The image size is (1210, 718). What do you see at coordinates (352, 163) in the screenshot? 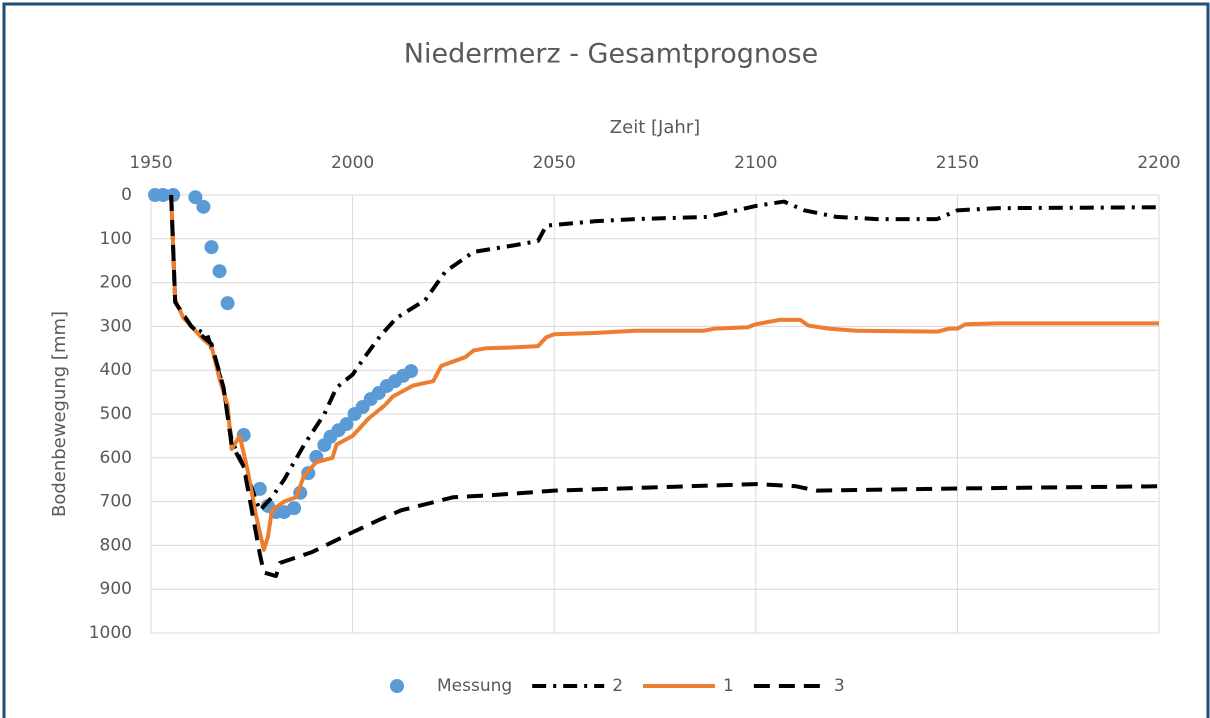
I see `x-tick-label: 2000` at bounding box center [352, 163].